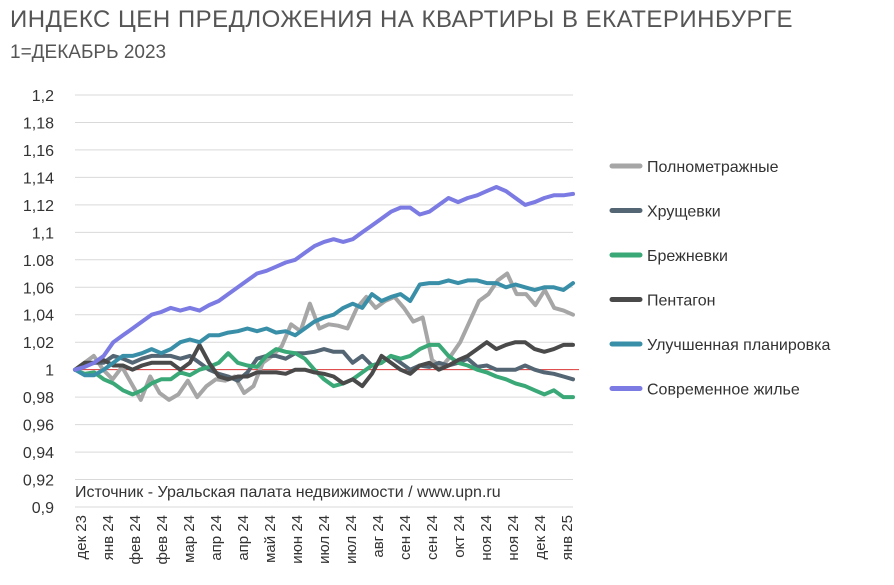 This screenshot has width=894, height=585. Describe the element at coordinates (38, 261) in the screenshot. I see `y-tick-label: 1.08` at that location.